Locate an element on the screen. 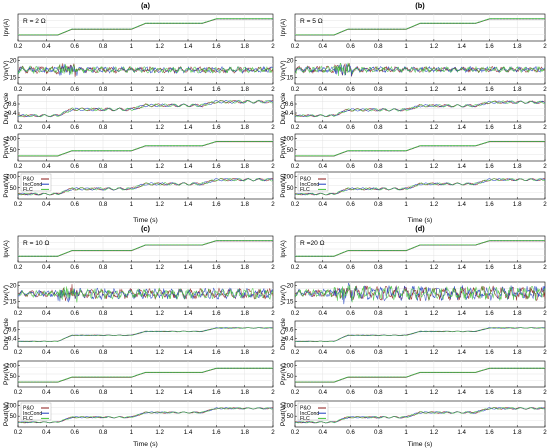 The width and height of the screenshot is (550, 448). legend-label: P&O is located at coordinates (28, 180).